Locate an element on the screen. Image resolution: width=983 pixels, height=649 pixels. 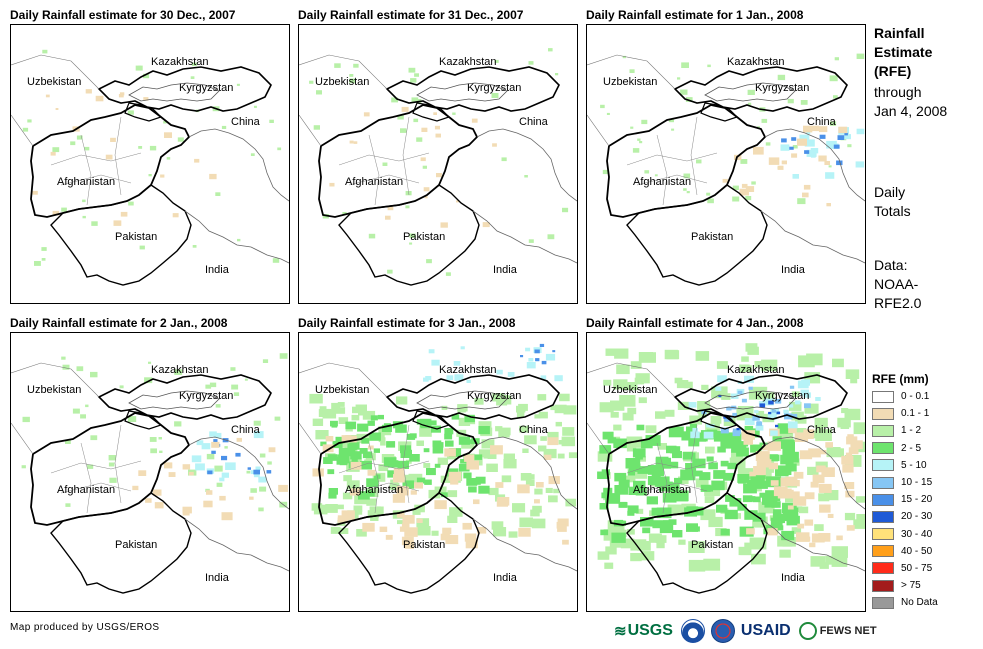
map-label-kyrgyzstan: Kyrgyzstan is located at coordinates (494, 396).